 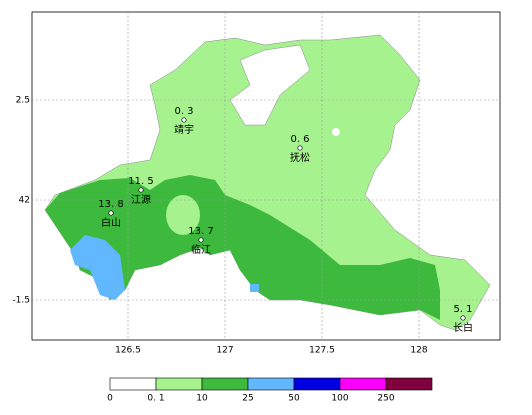 What do you see at coordinates (336, 132) in the screenshot?
I see `hole` at bounding box center [336, 132].